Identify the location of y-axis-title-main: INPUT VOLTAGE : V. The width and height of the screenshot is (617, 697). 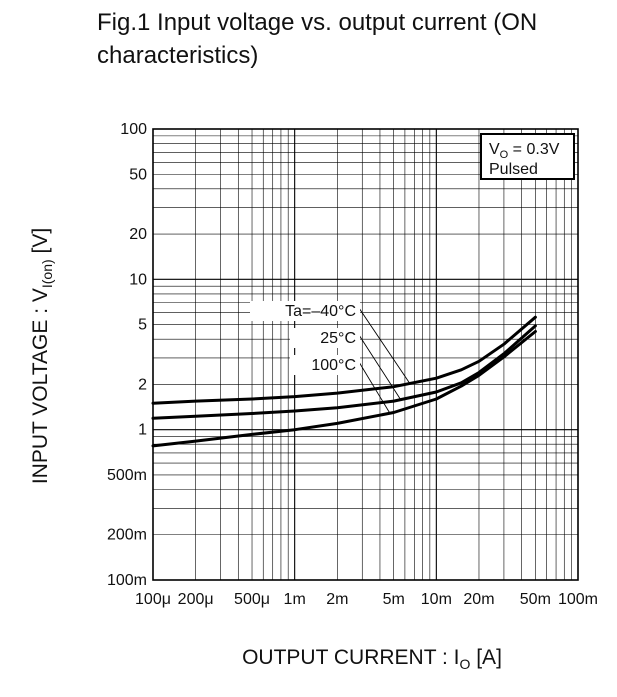
(40, 386).